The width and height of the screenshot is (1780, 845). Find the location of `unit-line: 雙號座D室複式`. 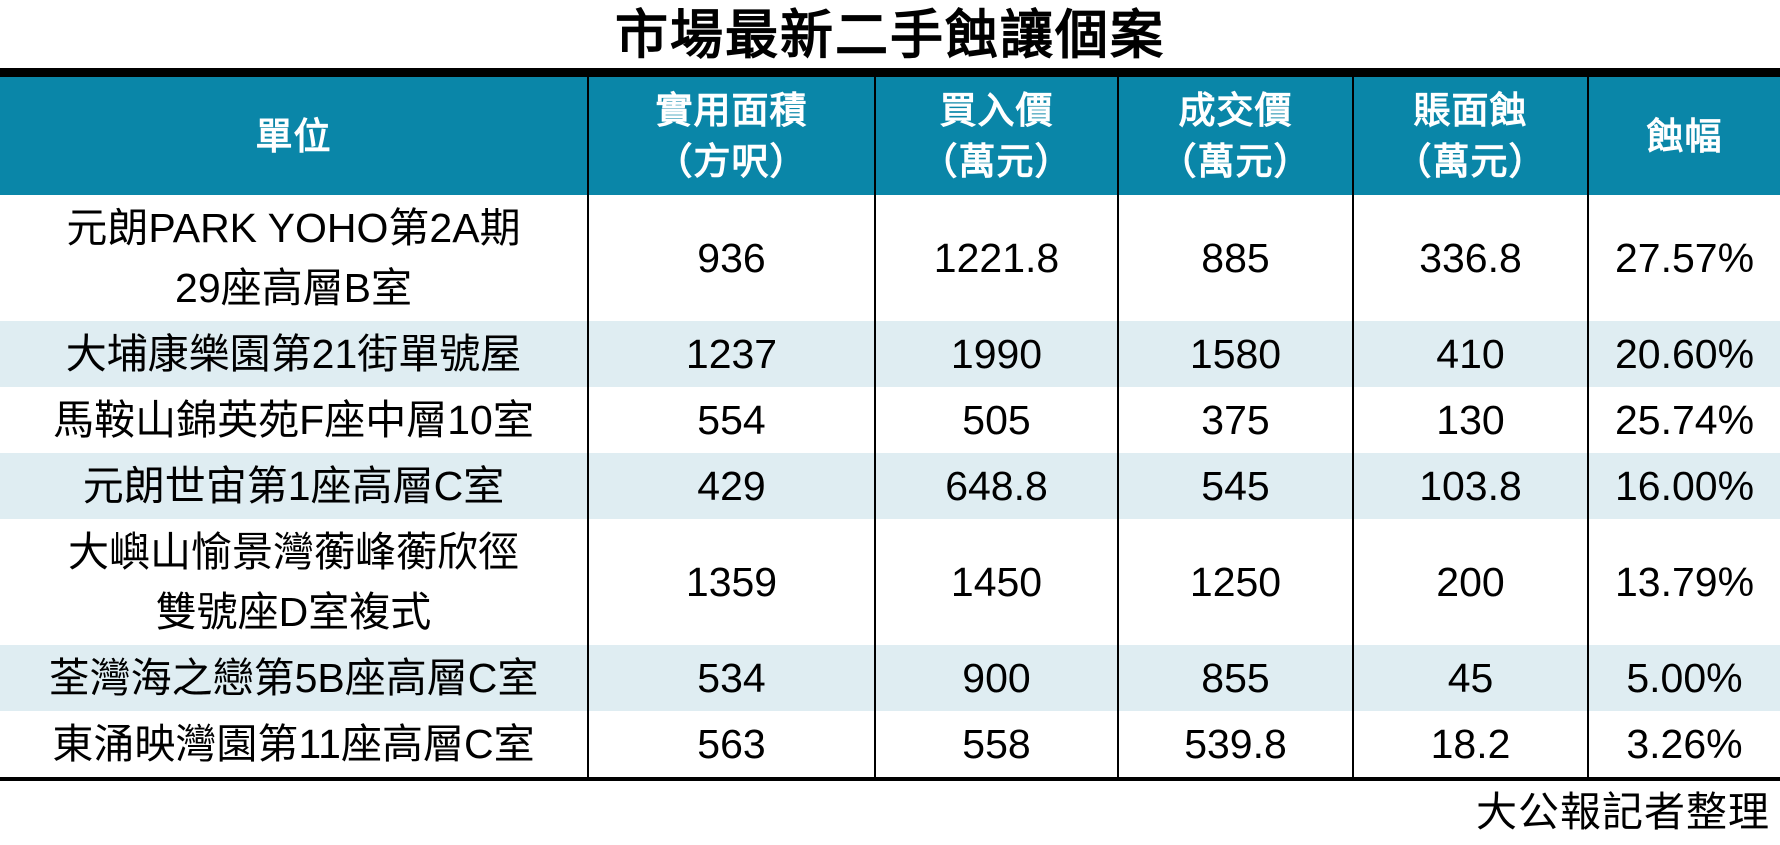

unit-line: 雙號座D室複式 is located at coordinates (293, 612).